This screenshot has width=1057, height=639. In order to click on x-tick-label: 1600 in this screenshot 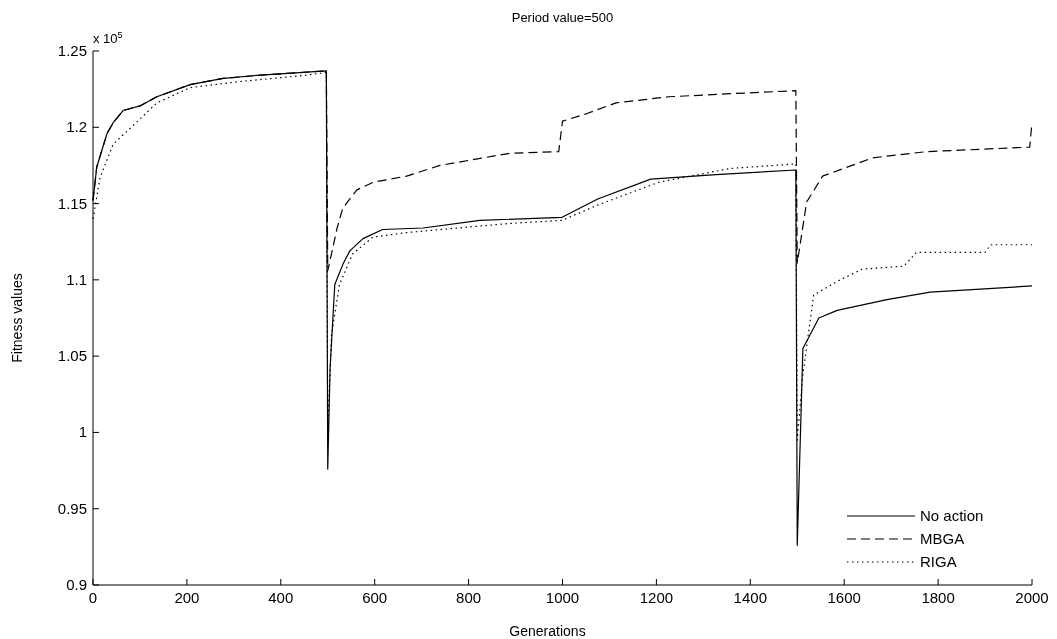, I will do `click(844, 597)`.